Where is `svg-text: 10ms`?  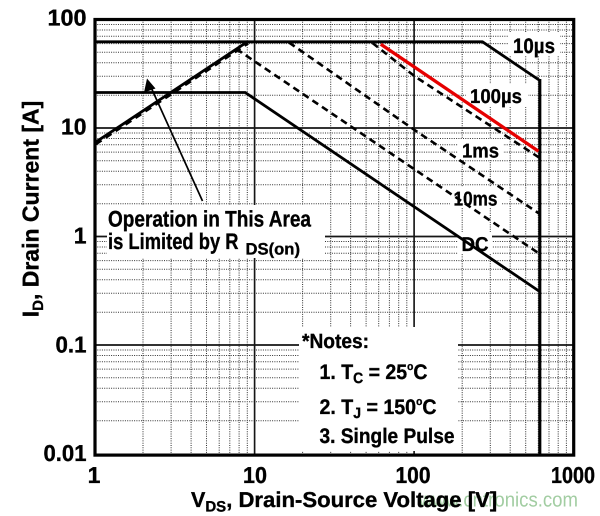 svg-text: 10ms is located at coordinates (476, 200).